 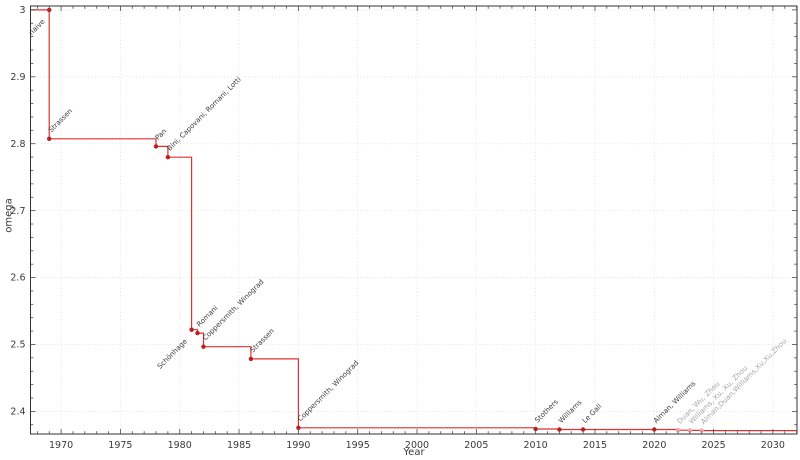 What do you see at coordinates (17, 211) in the screenshot?
I see `y-tick-label: 2.7` at bounding box center [17, 211].